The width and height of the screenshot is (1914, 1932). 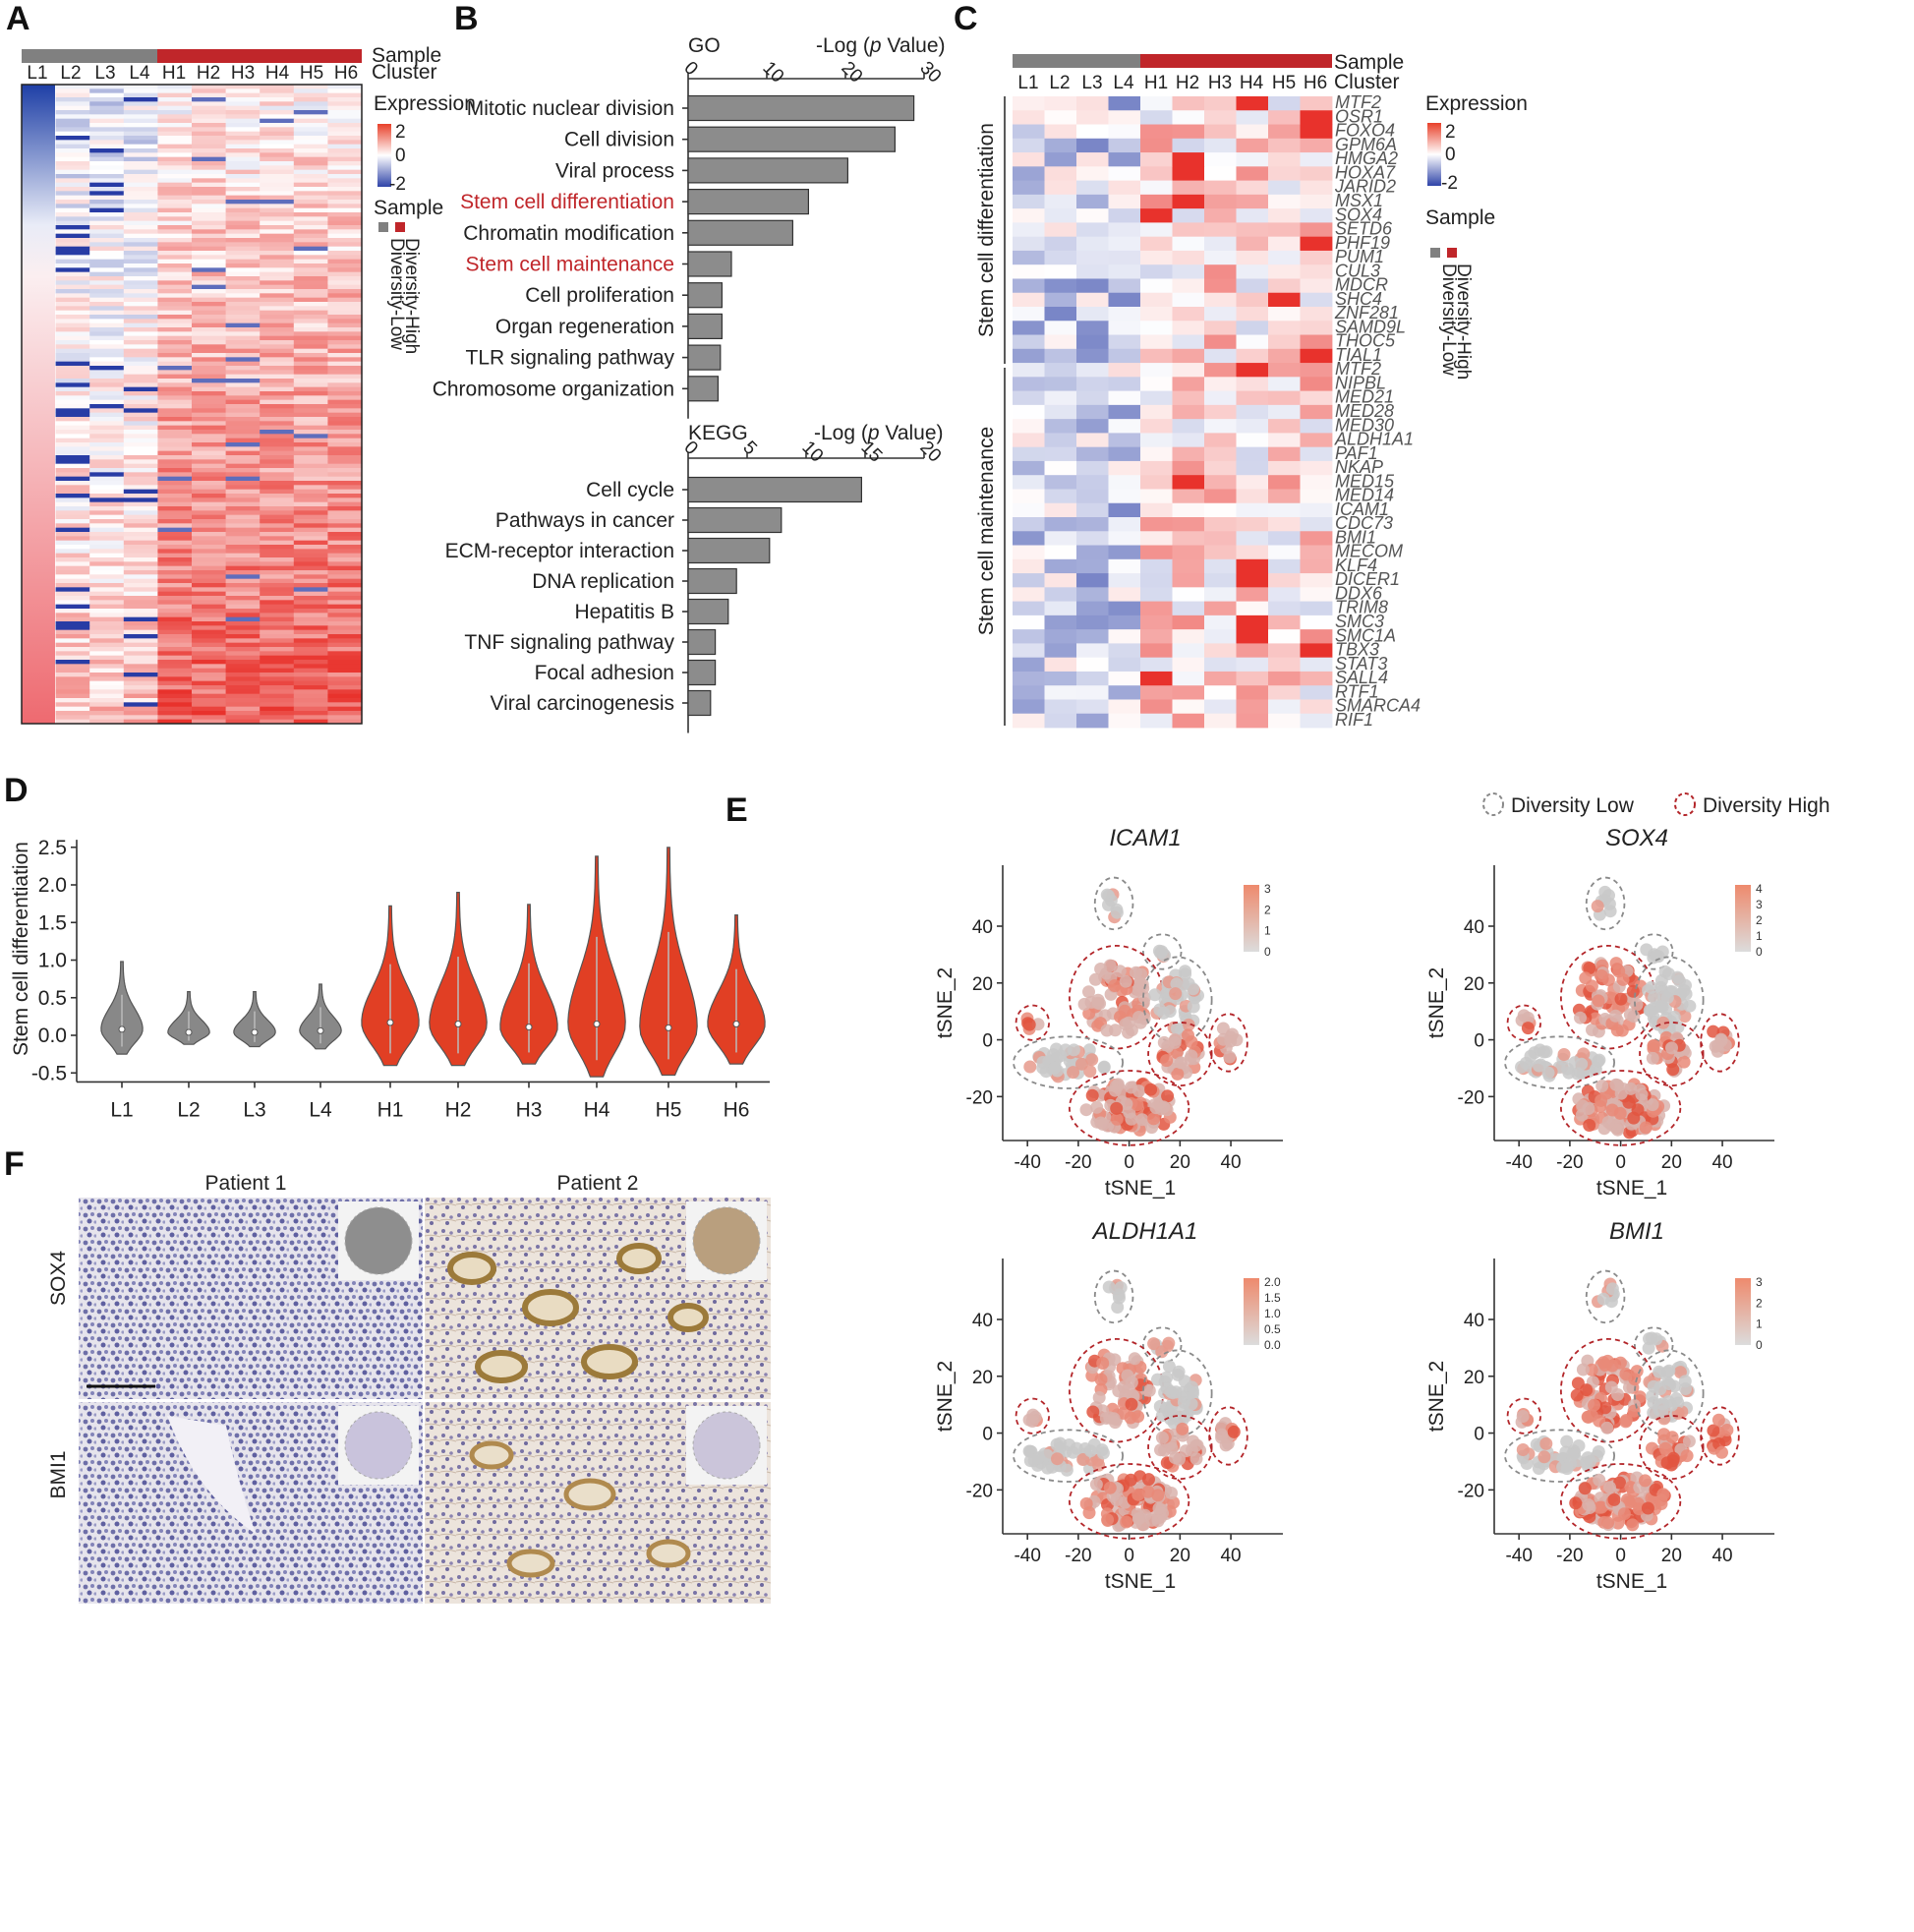 What do you see at coordinates (1129, 1162) in the screenshot?
I see `x-tick-label: 0` at bounding box center [1129, 1162].